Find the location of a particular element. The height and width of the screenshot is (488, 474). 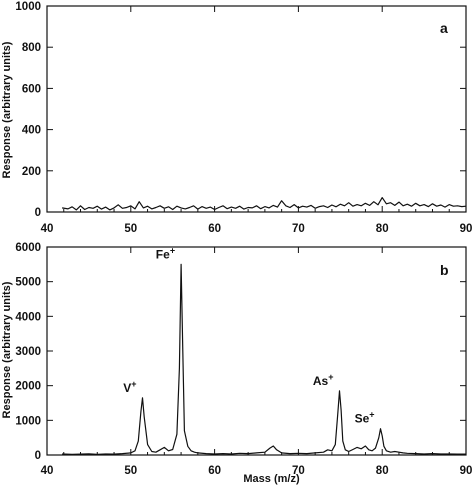

y-tick-label: 200 is located at coordinates (31, 172).